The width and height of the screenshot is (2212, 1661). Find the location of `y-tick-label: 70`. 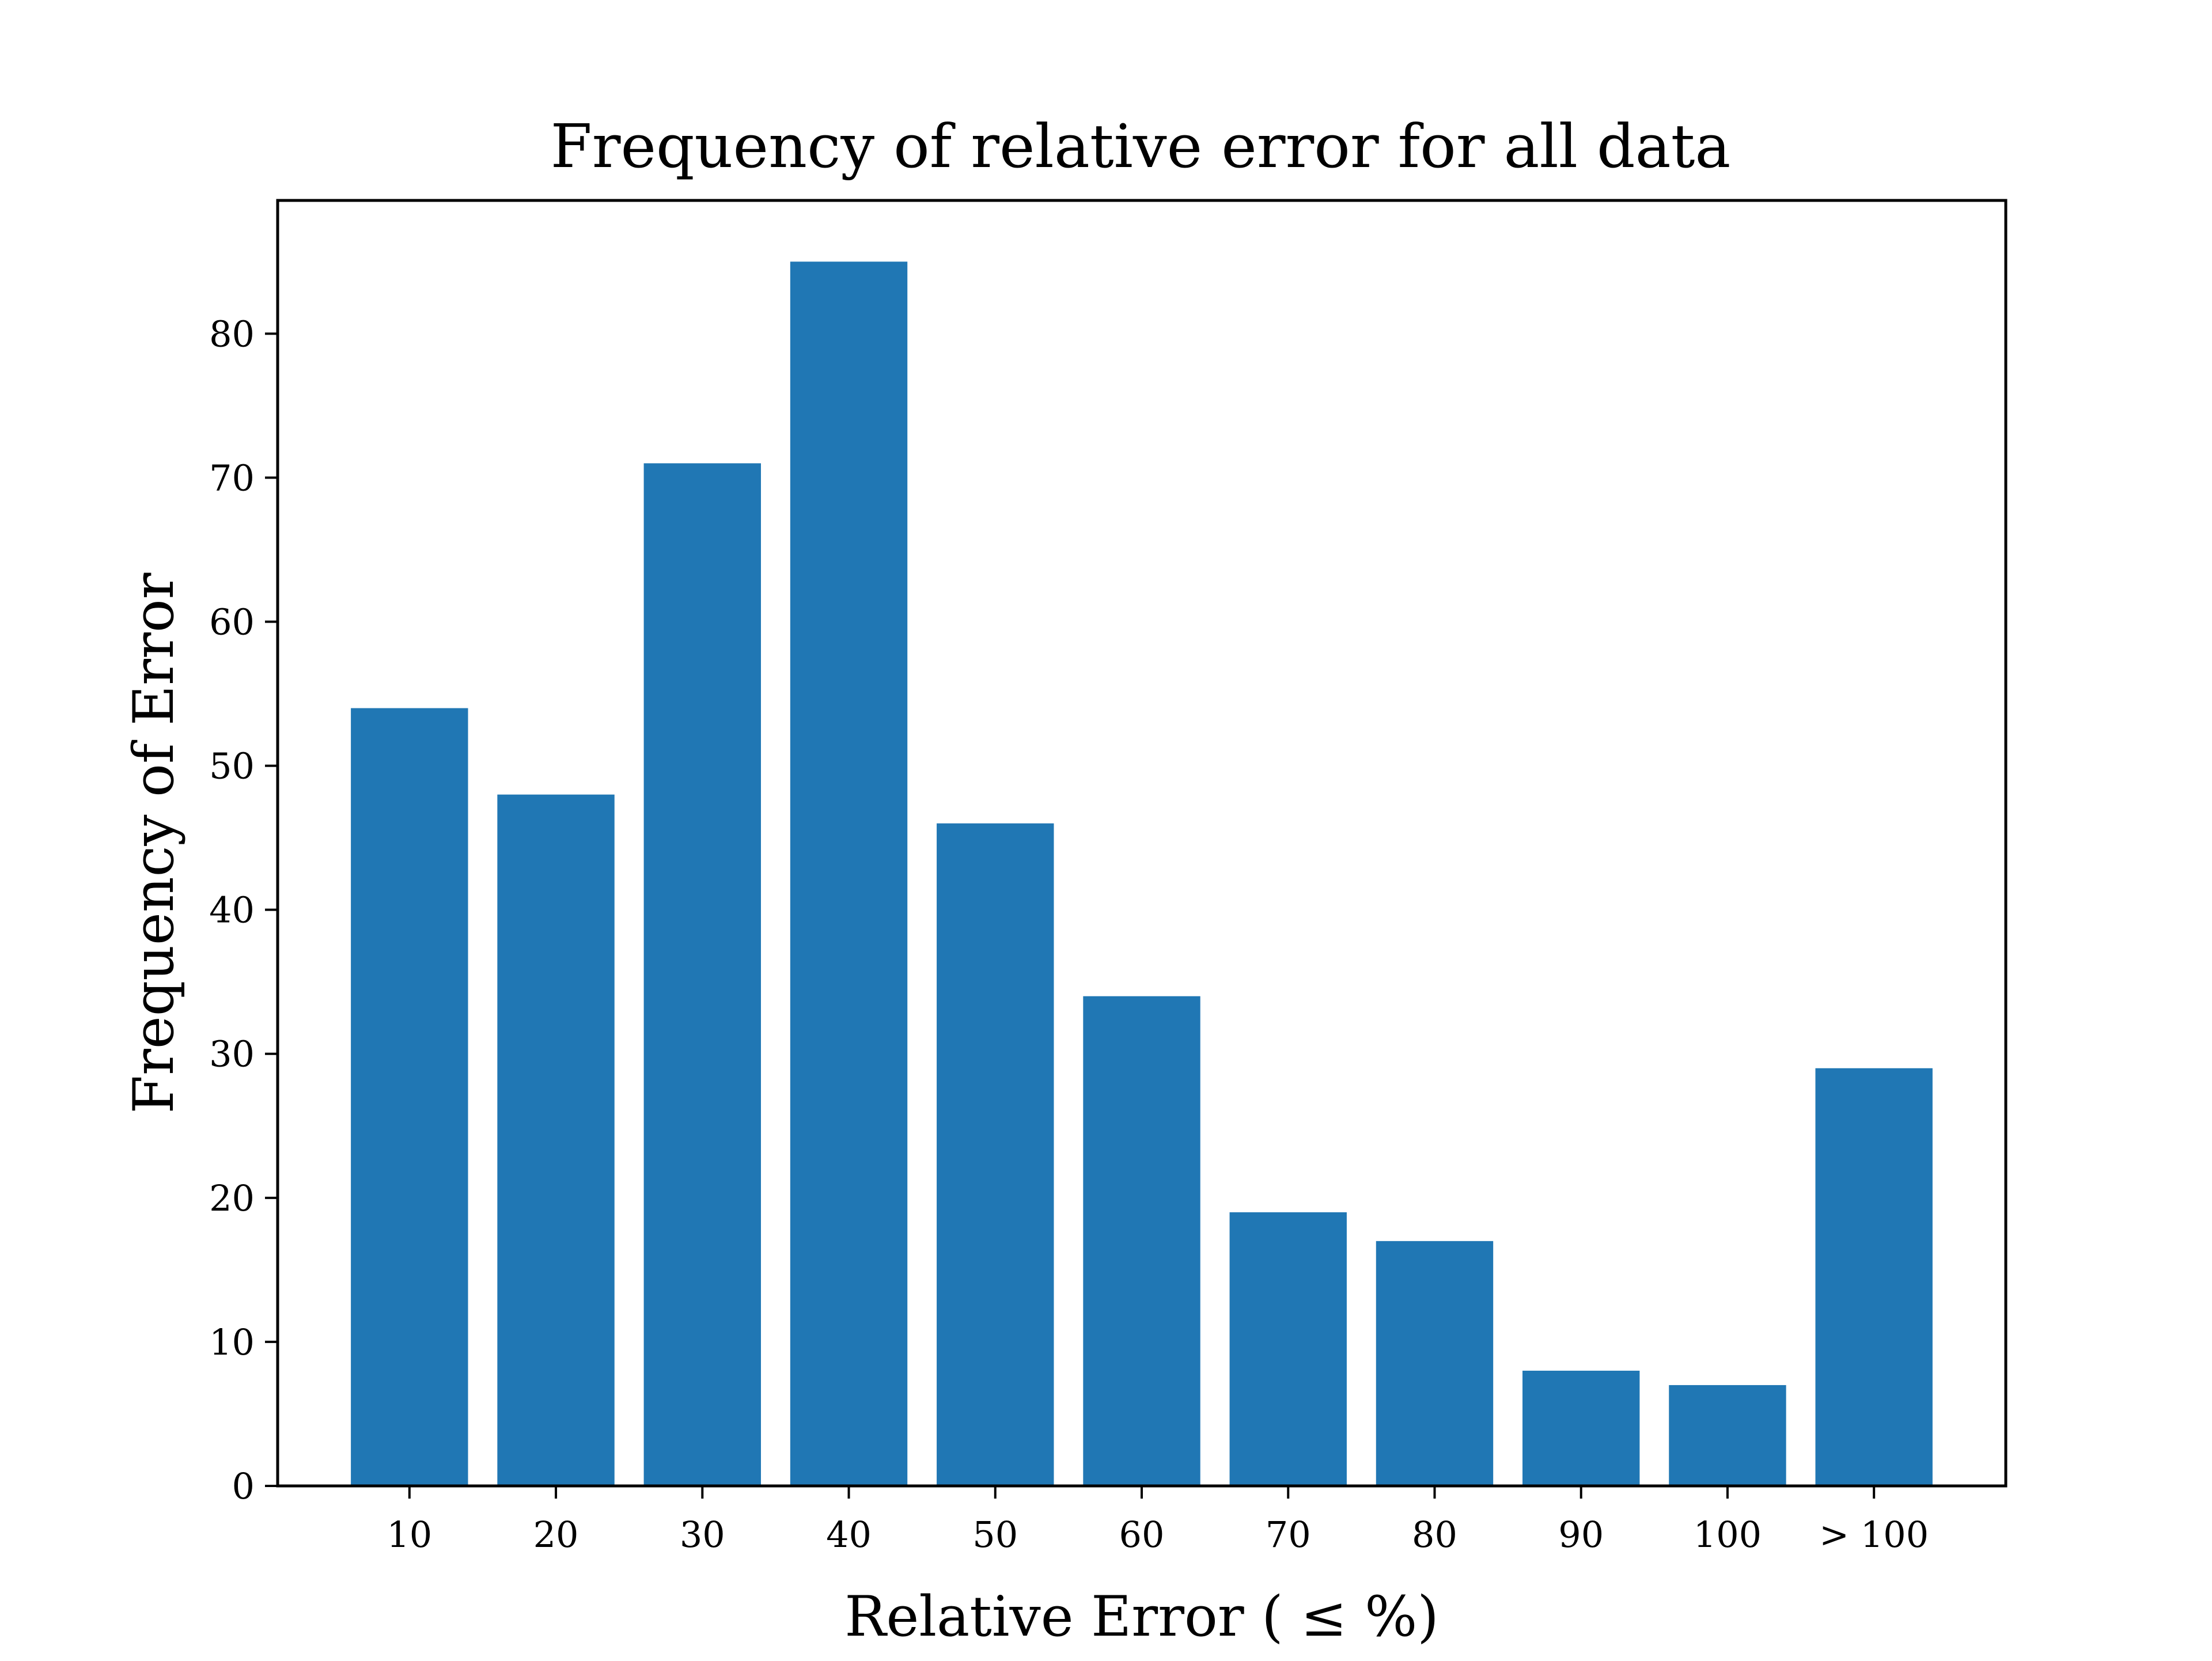

y-tick-label: 70 is located at coordinates (232, 478).